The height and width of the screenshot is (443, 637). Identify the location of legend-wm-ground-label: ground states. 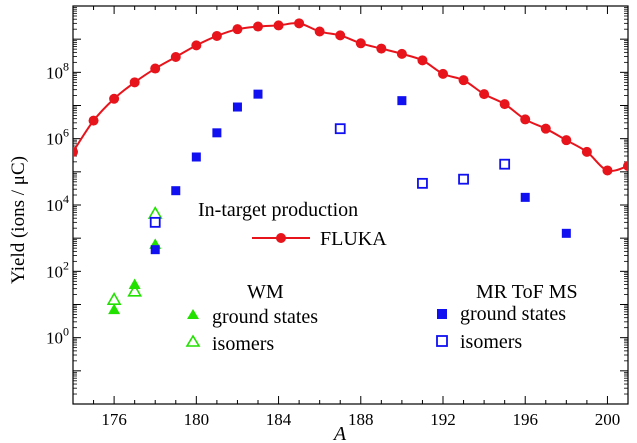
(265, 317).